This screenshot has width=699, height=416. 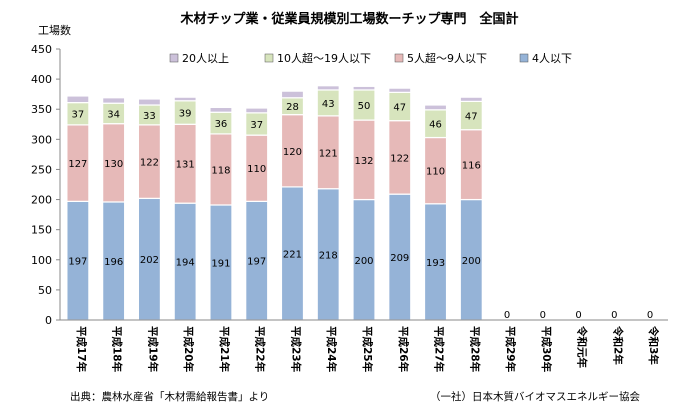 I want to click on data-label: 121, so click(x=328, y=153).